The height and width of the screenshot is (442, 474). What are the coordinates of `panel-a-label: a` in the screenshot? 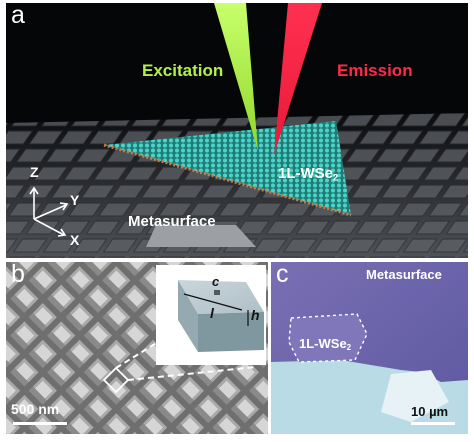 It's located at (18, 16).